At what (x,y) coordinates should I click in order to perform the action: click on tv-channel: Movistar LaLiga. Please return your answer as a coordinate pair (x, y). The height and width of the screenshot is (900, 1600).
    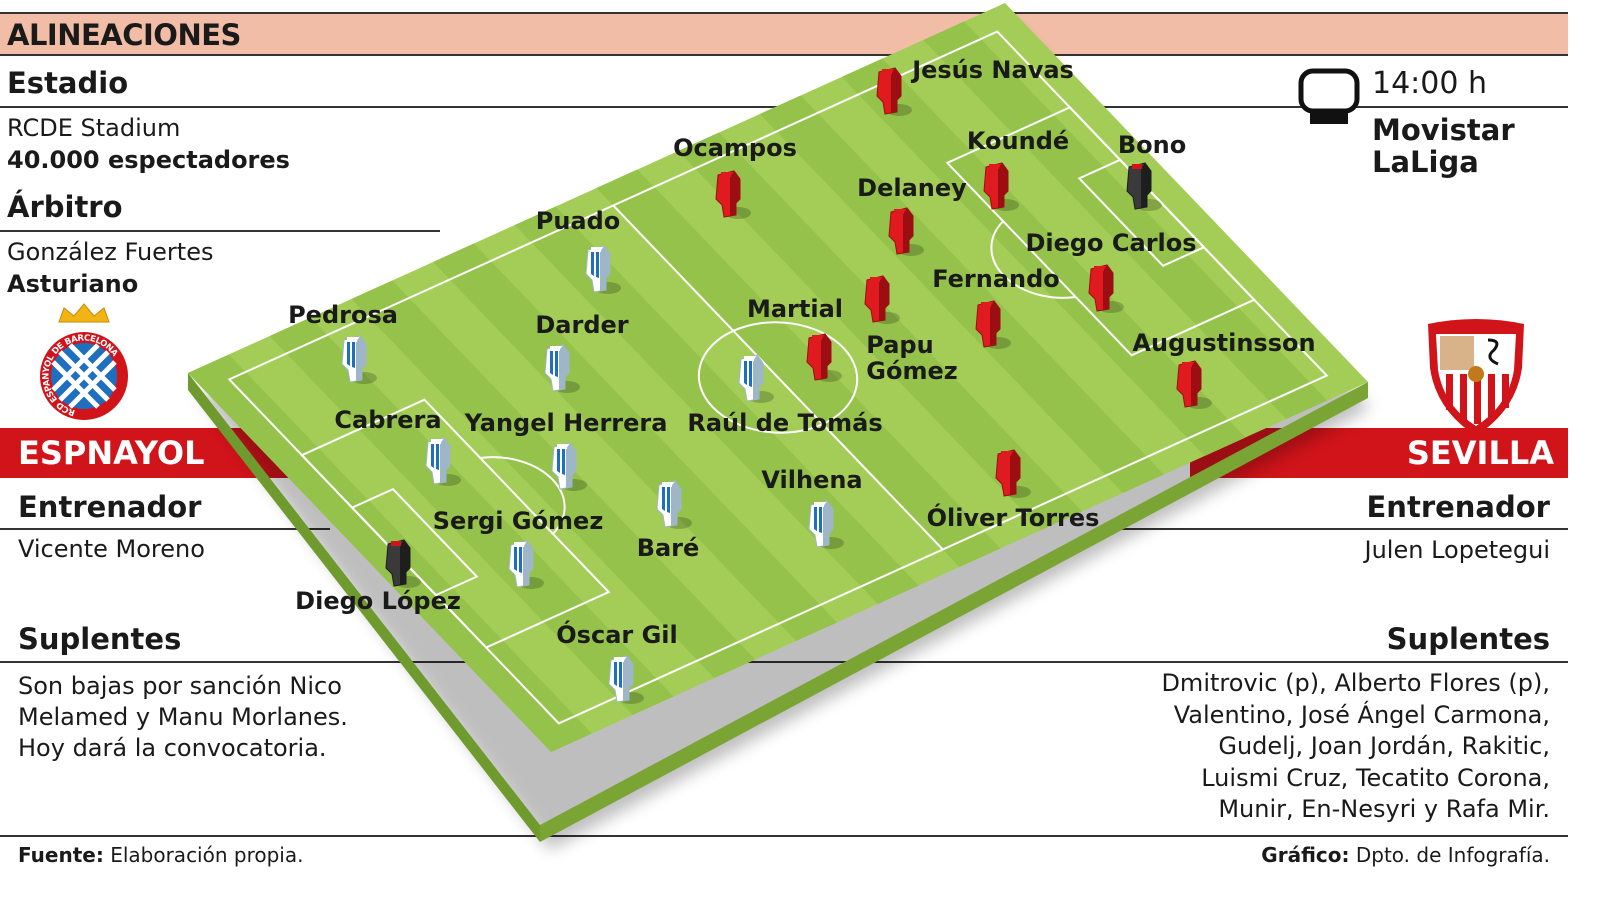
    Looking at the image, I should click on (1443, 146).